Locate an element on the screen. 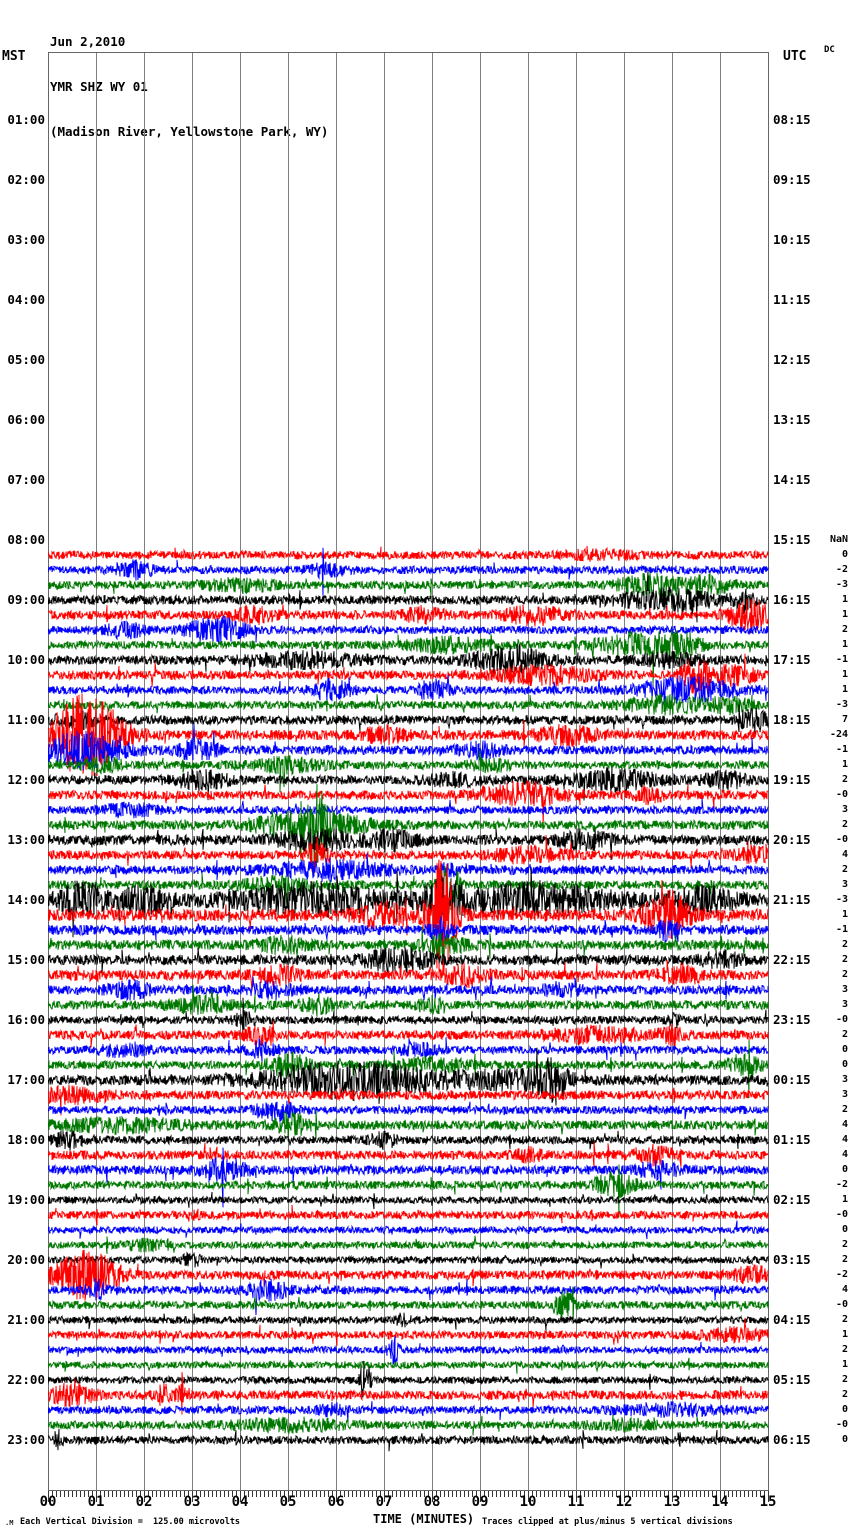  mst-hour-label: 01:00 is located at coordinates (26, 119).